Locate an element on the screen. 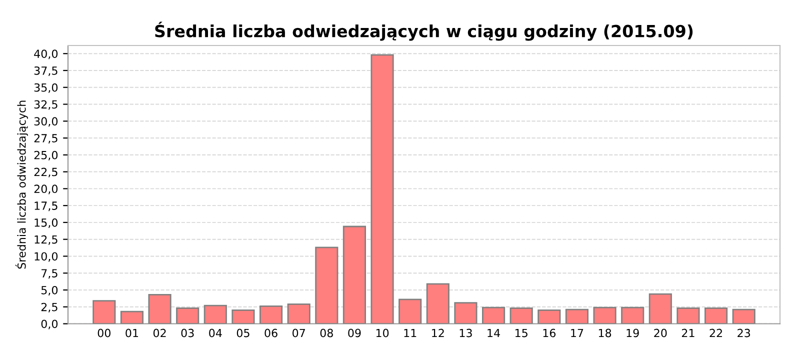  y-tick-label: 35,0 is located at coordinates (46, 88).